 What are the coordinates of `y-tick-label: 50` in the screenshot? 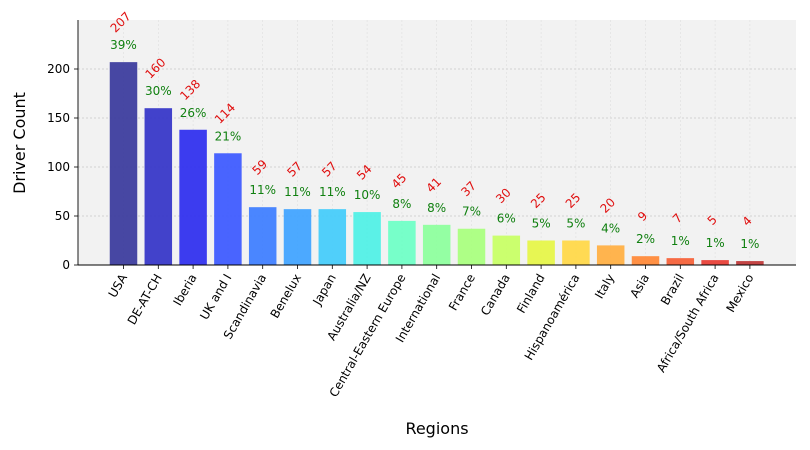 It's located at (62, 216).